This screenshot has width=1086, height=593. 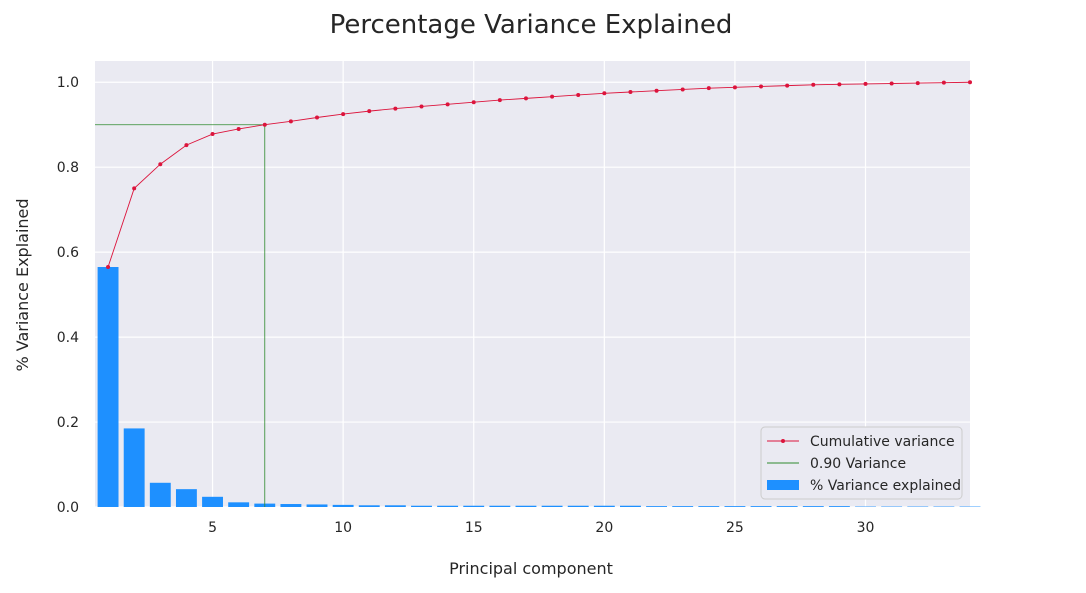 I want to click on y-tick-label: 0.6, so click(x=68, y=253).